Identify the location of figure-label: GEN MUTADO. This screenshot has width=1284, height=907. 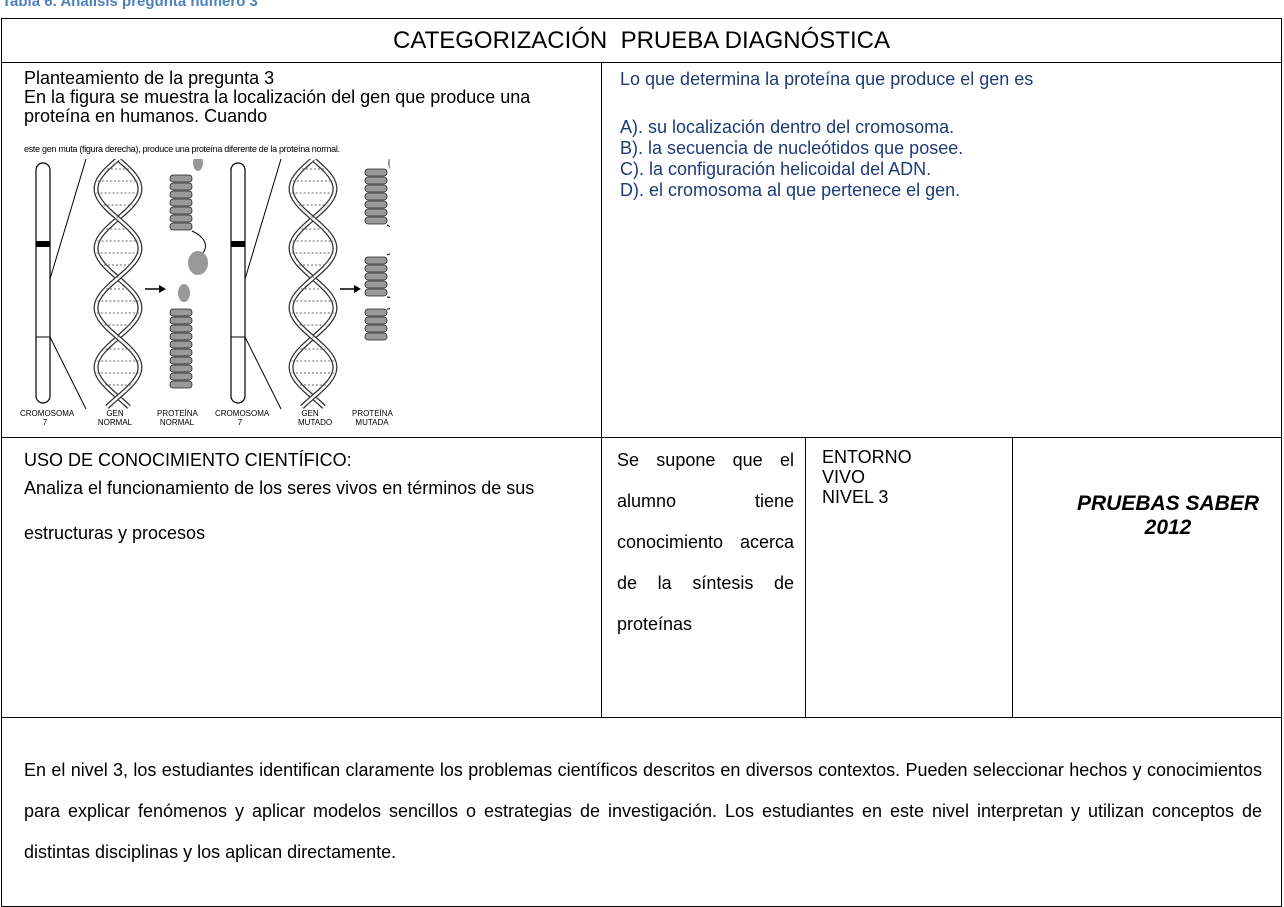
(315, 418).